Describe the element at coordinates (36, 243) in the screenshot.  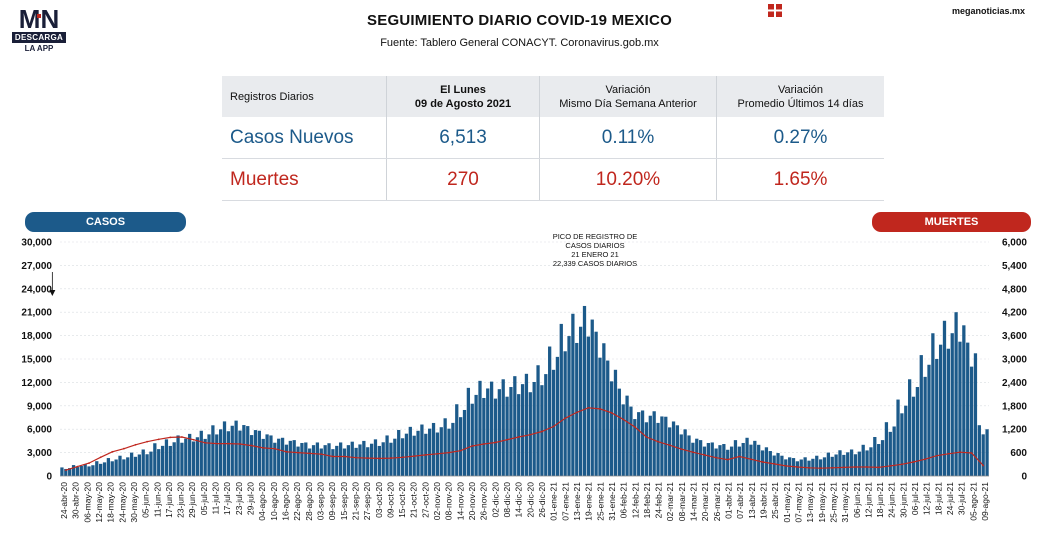
I see `y-tick-label-left: 30,000` at that location.